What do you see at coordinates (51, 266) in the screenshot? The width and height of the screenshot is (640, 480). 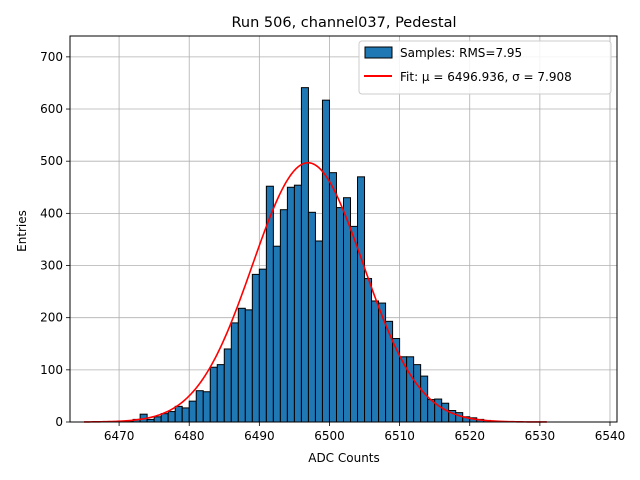 I see `y-tick-label: 300` at bounding box center [51, 266].